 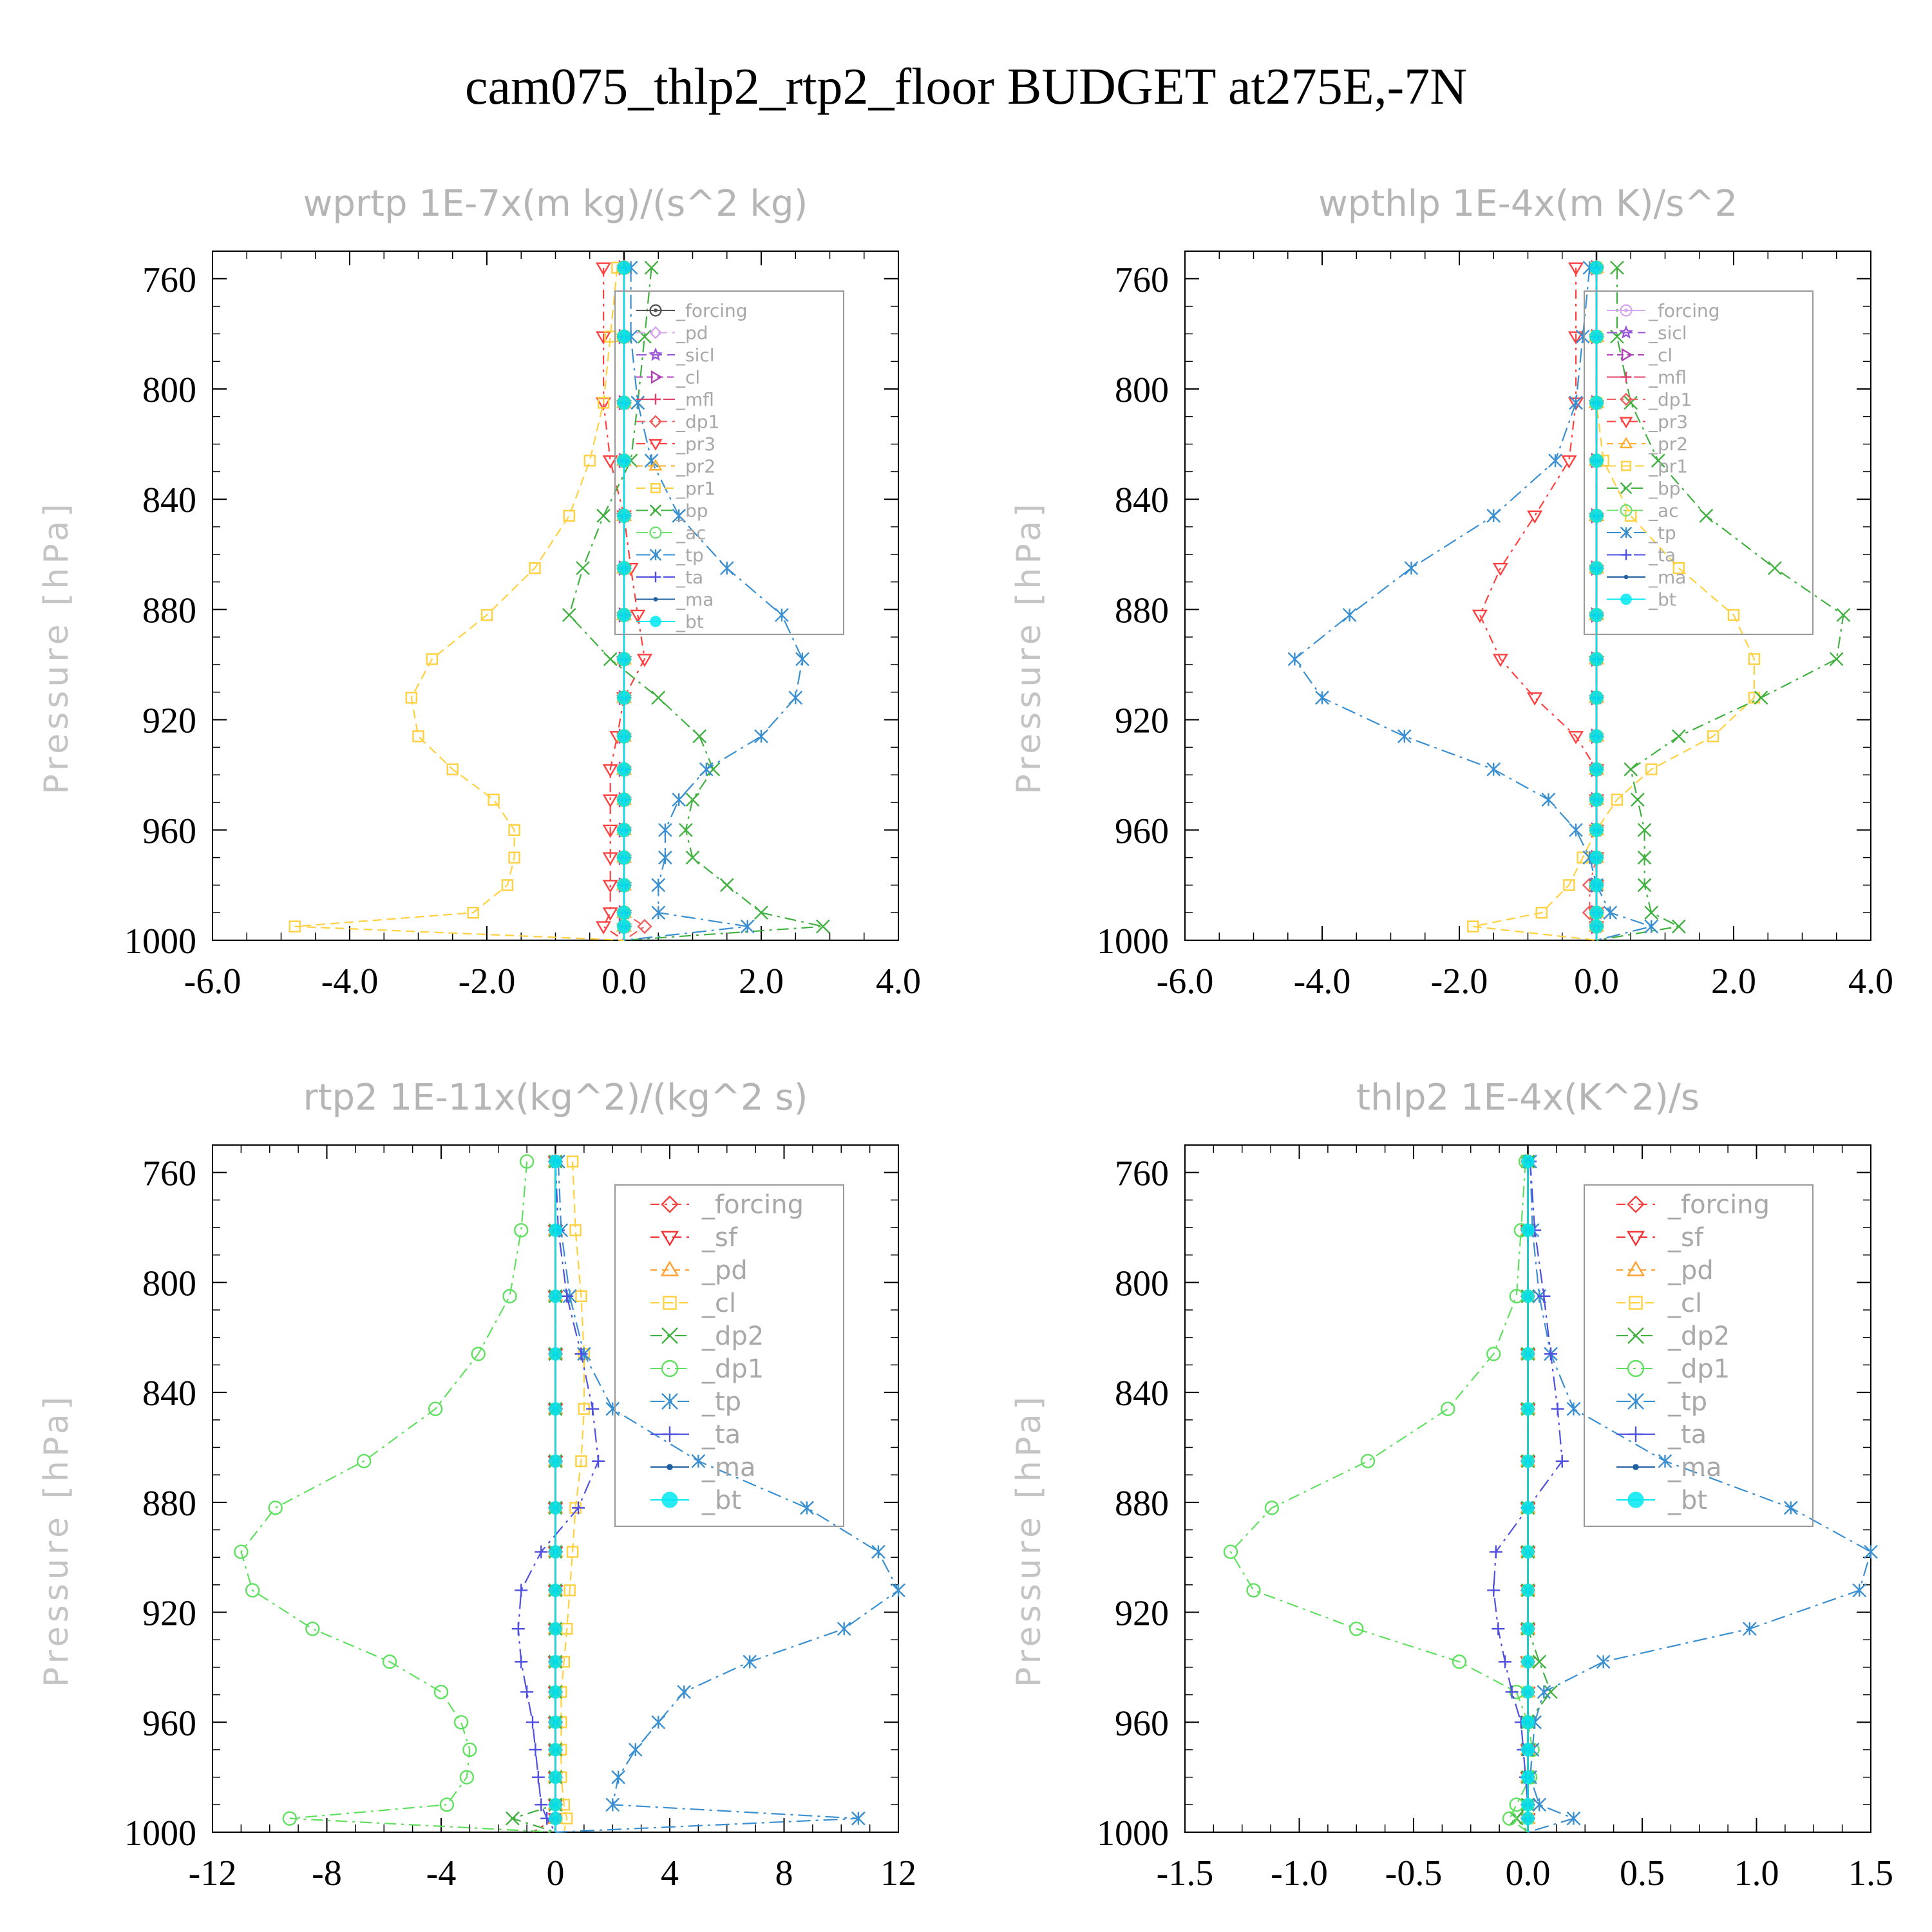 I want to click on legend-label: _ma, so click(x=728, y=1467).